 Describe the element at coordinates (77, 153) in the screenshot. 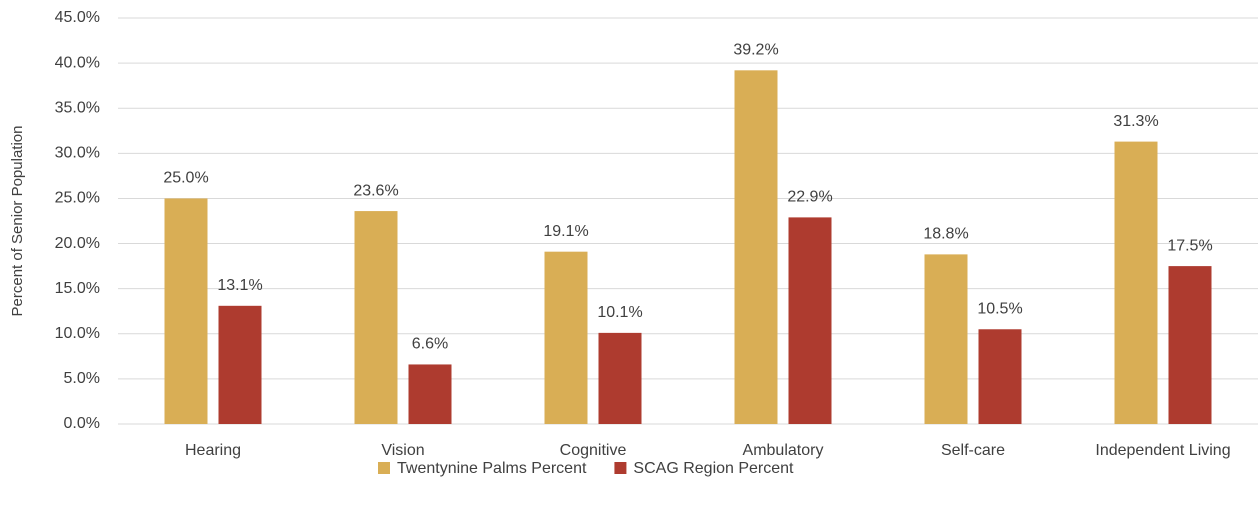

I see `y-tick-label: 30.0%` at that location.